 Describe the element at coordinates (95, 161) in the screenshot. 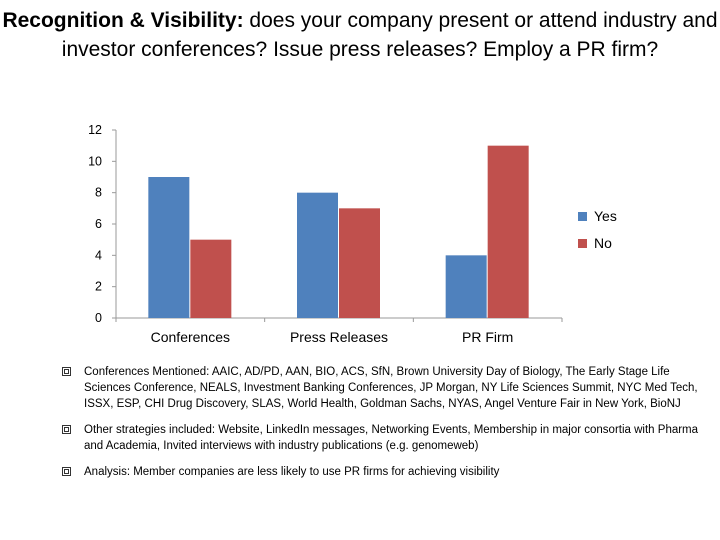

I see `y-tick-label: 10` at that location.